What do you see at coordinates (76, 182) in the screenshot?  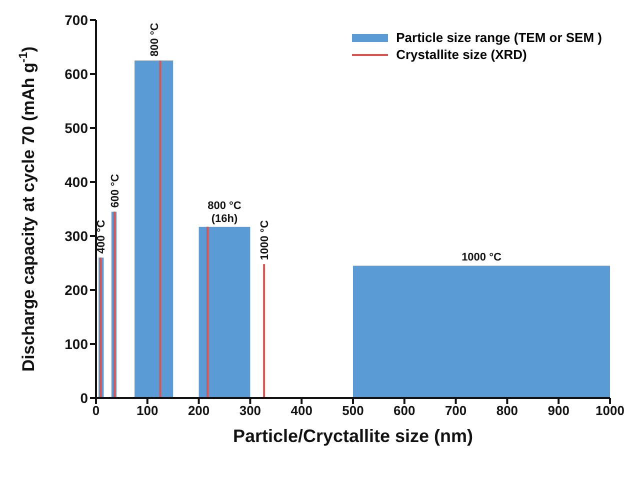 I see `y-tick-label: 400` at bounding box center [76, 182].